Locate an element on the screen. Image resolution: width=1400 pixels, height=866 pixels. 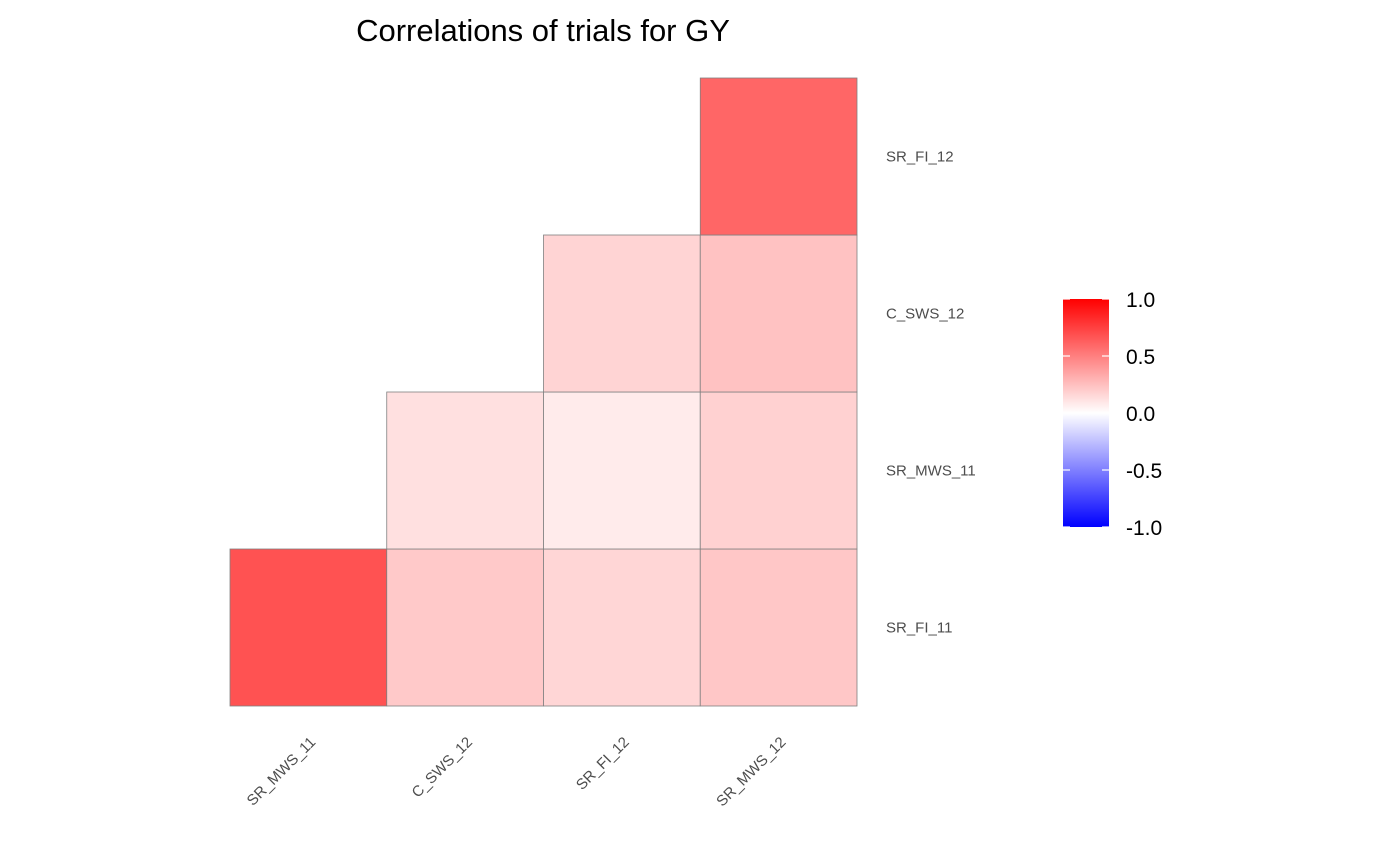
legend-ticks: 1.0 0.5 0.0 -0.5 -1.0 is located at coordinates (1112, 414).